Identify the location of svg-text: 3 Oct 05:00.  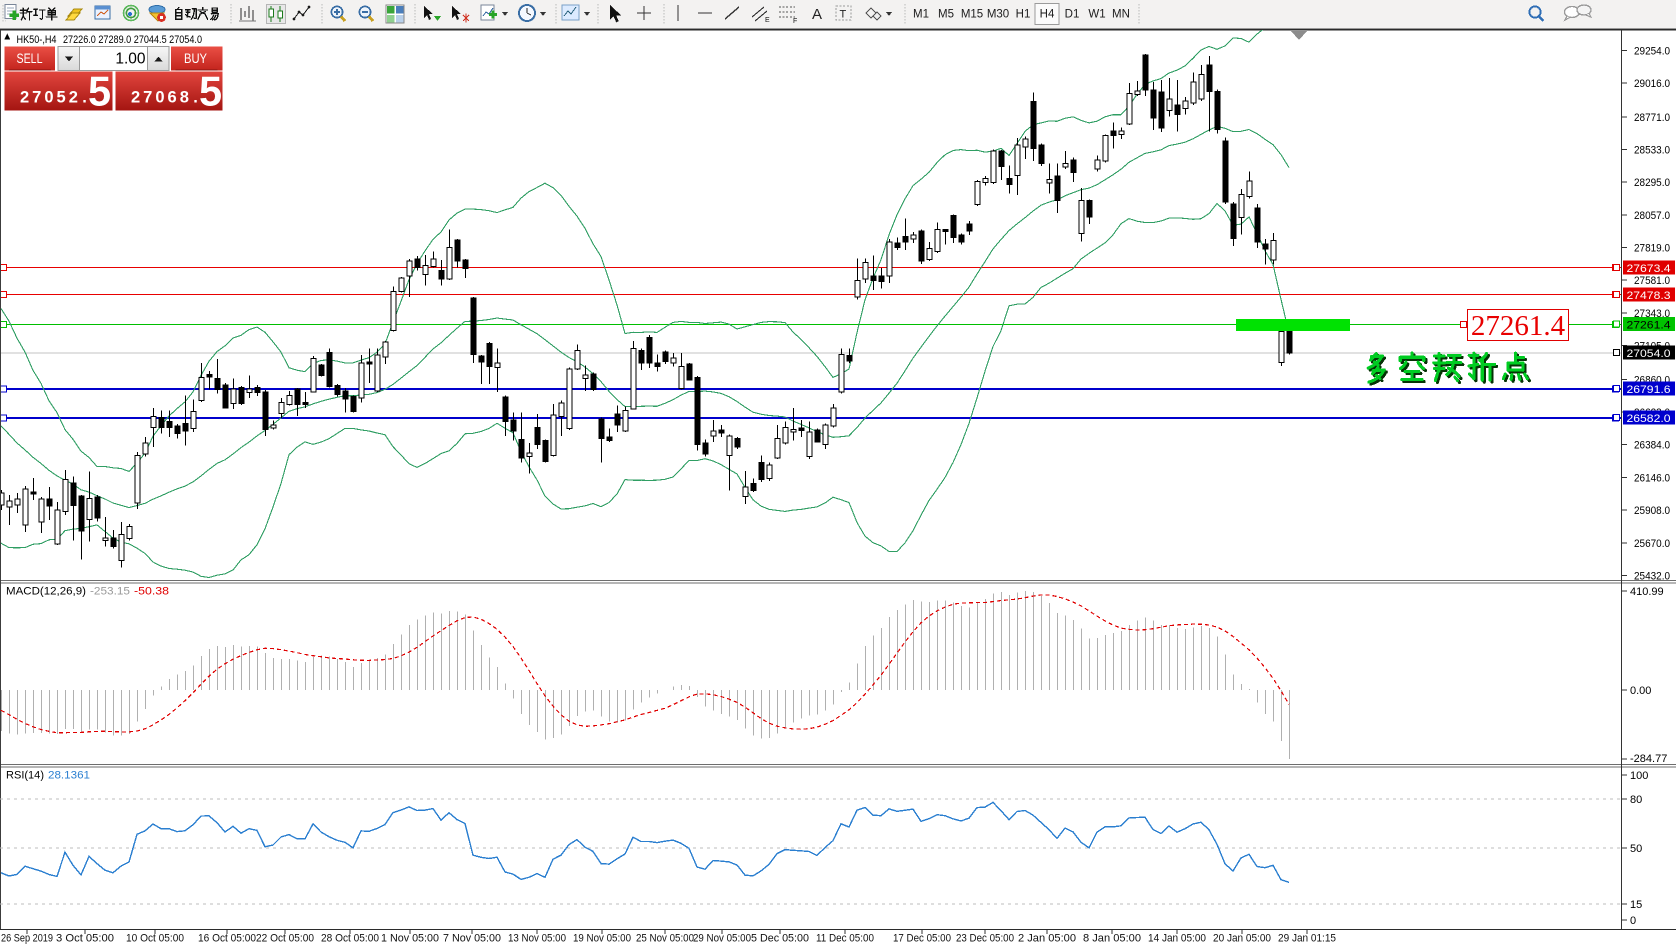
(85, 939).